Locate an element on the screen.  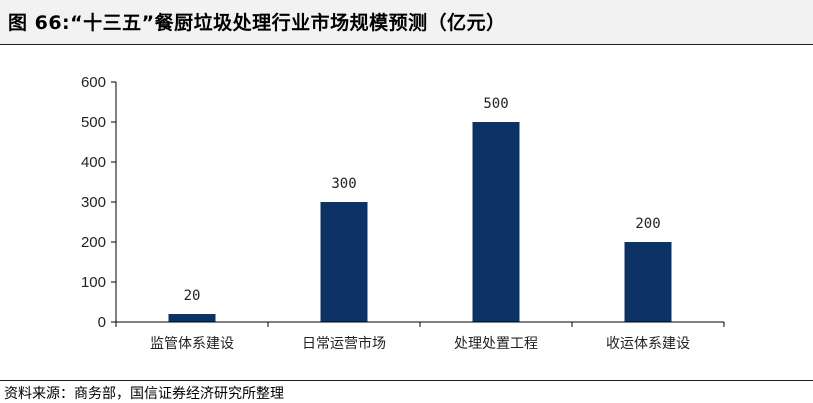
data-label: 20 is located at coordinates (192, 296).